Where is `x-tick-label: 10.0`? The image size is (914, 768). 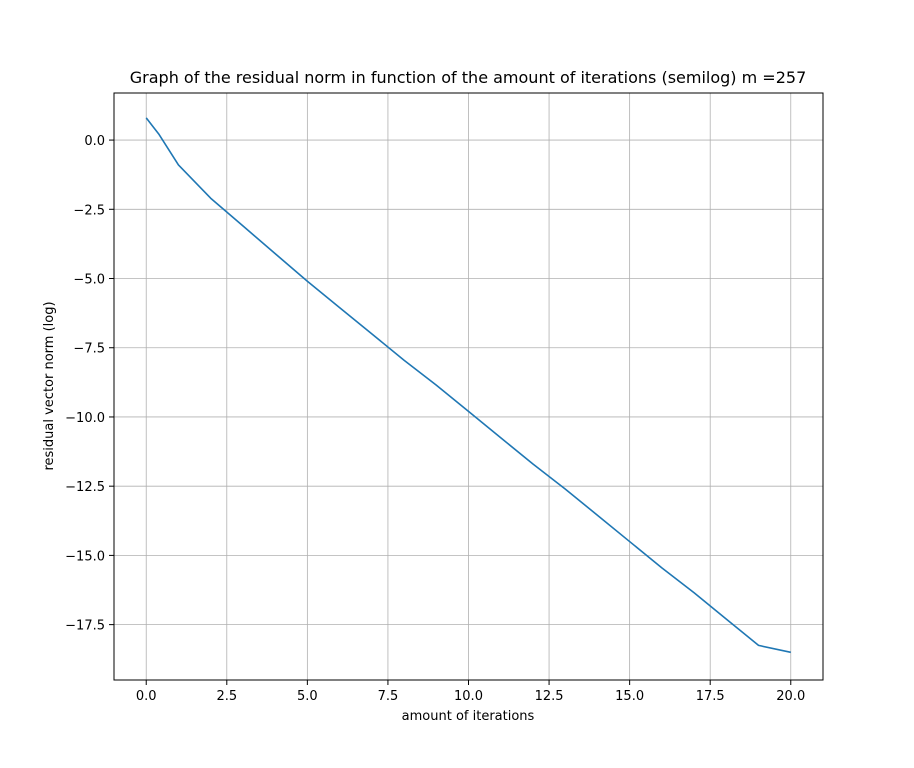
x-tick-label: 10.0 is located at coordinates (468, 696).